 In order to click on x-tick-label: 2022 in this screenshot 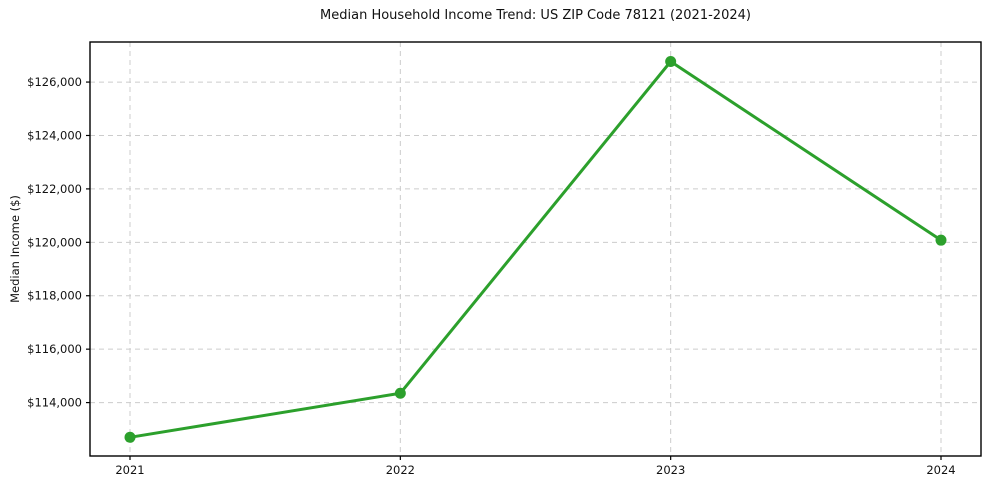, I will do `click(400, 470)`.